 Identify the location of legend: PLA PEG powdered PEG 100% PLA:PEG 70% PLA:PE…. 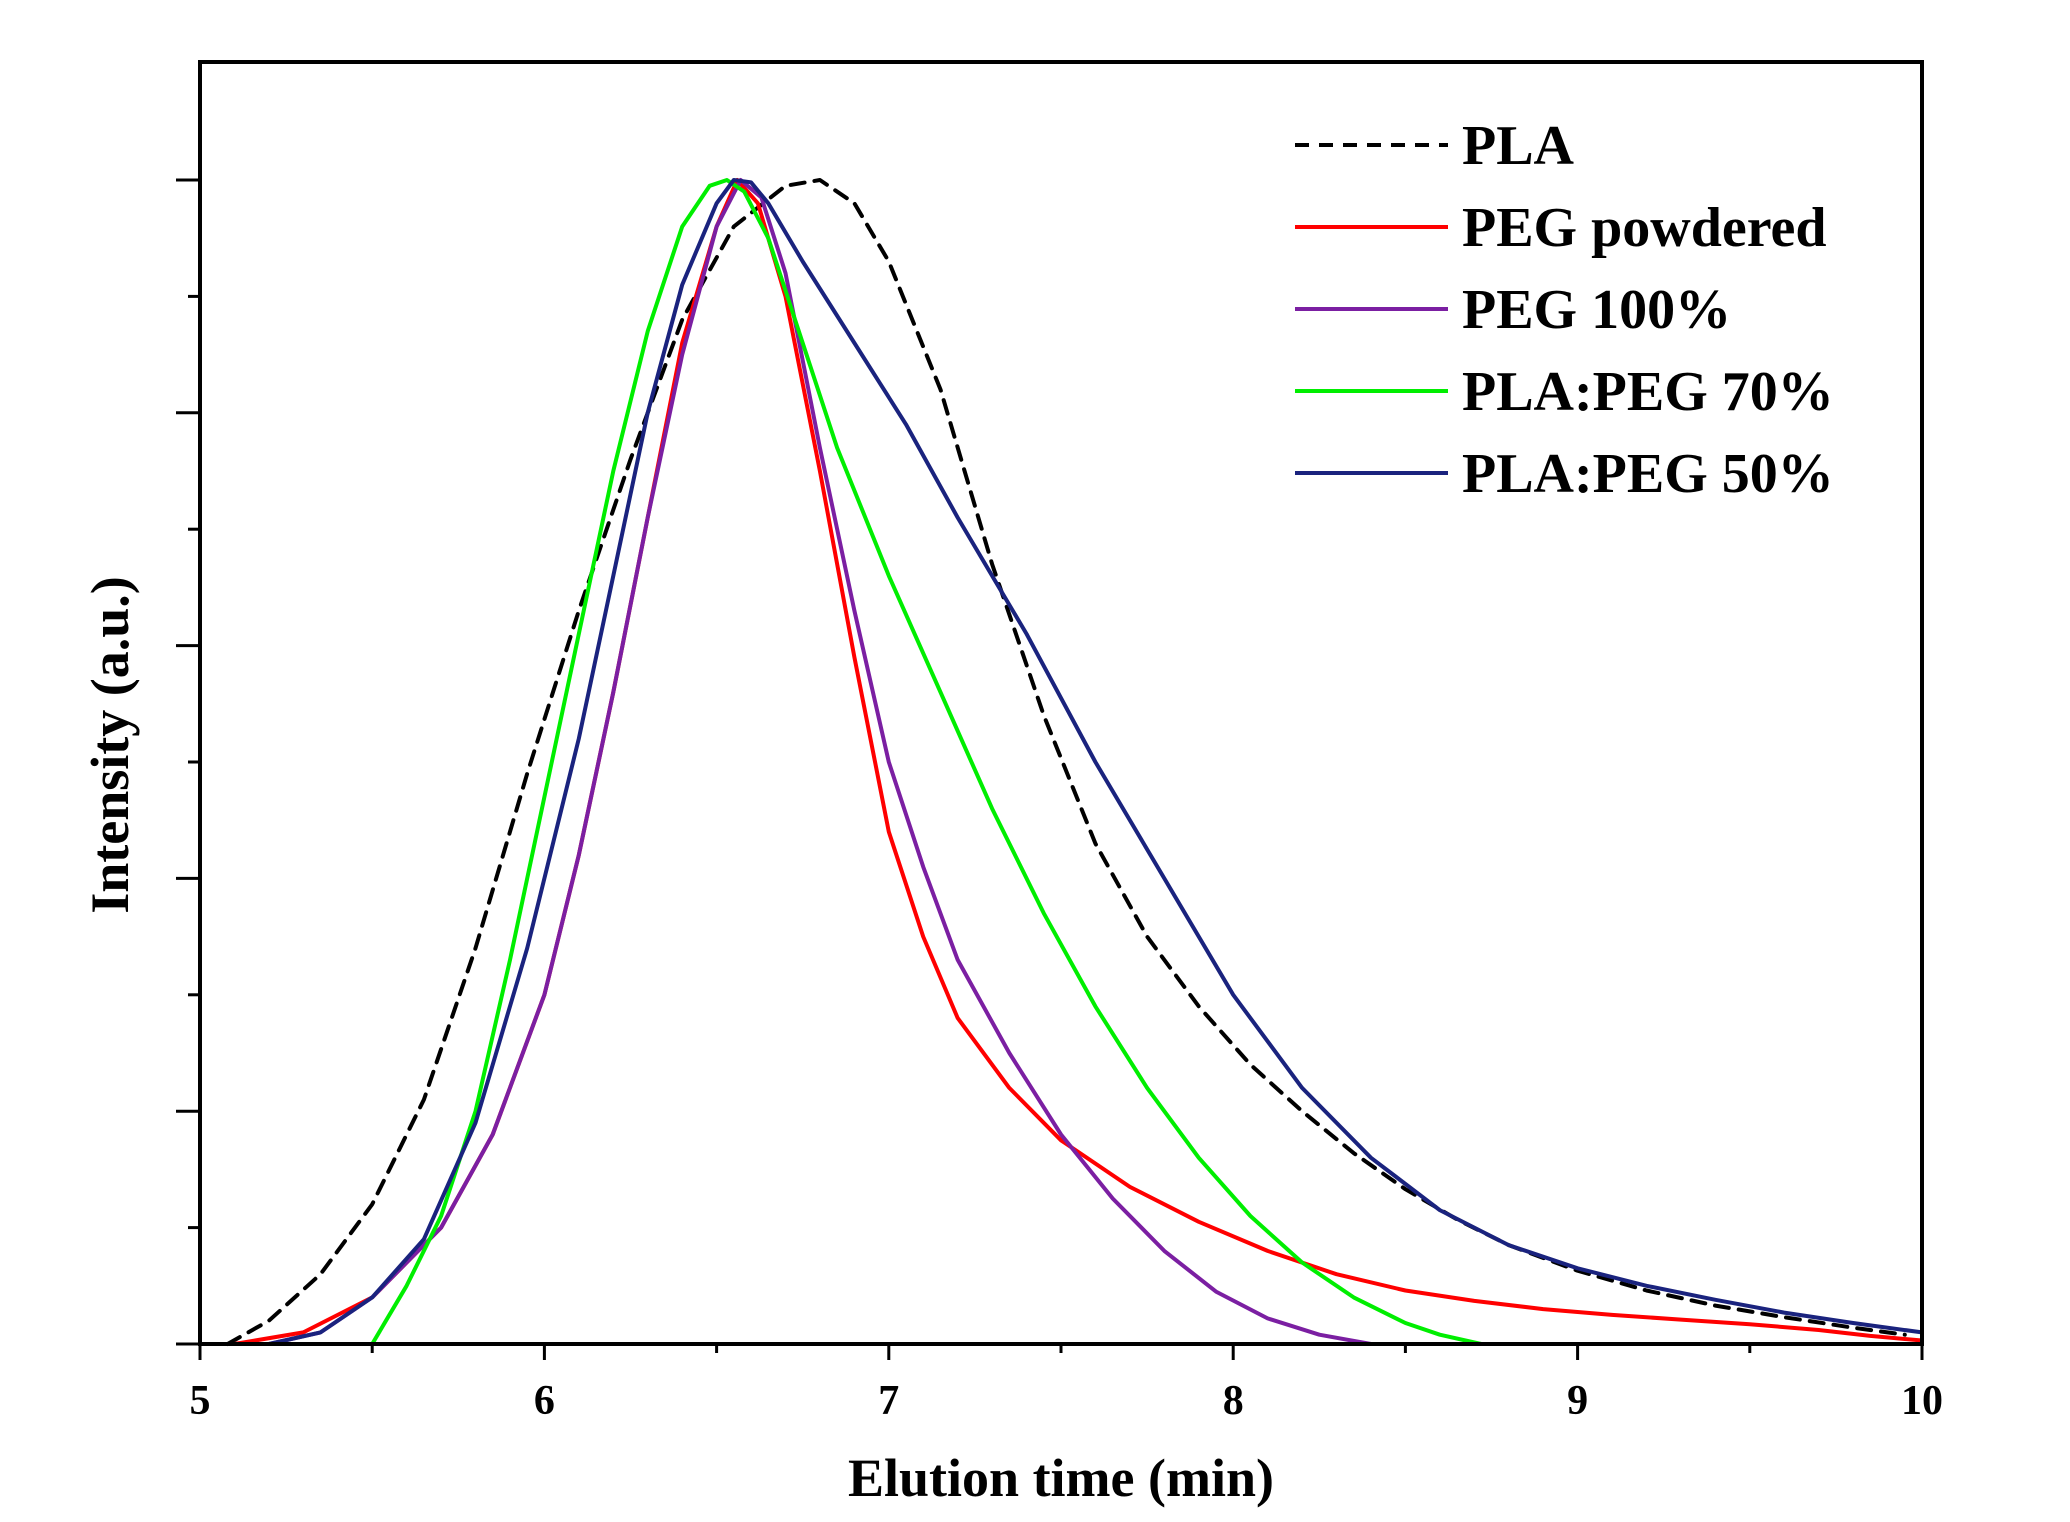
(1564, 310).